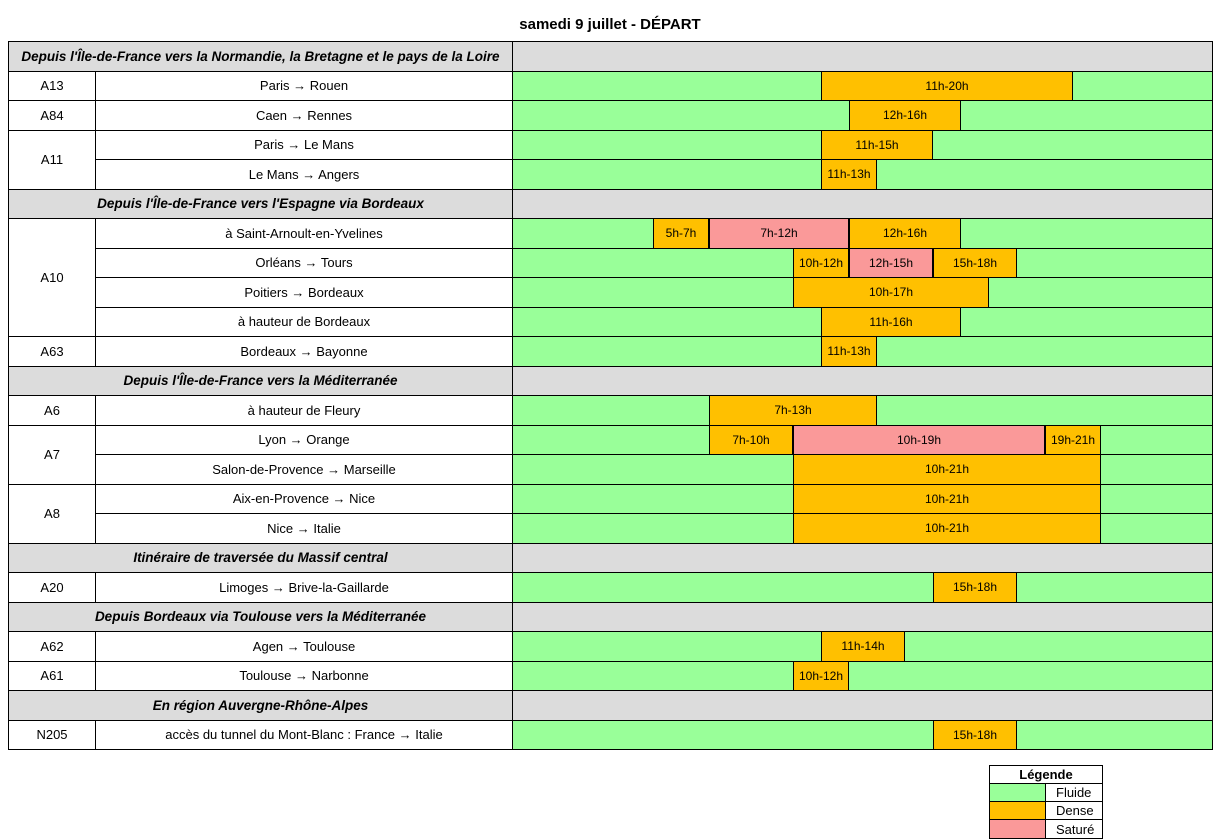 Image resolution: width=1222 pixels, height=839 pixels. I want to click on legend: Légende Fluide Dense Saturé, so click(1046, 802).